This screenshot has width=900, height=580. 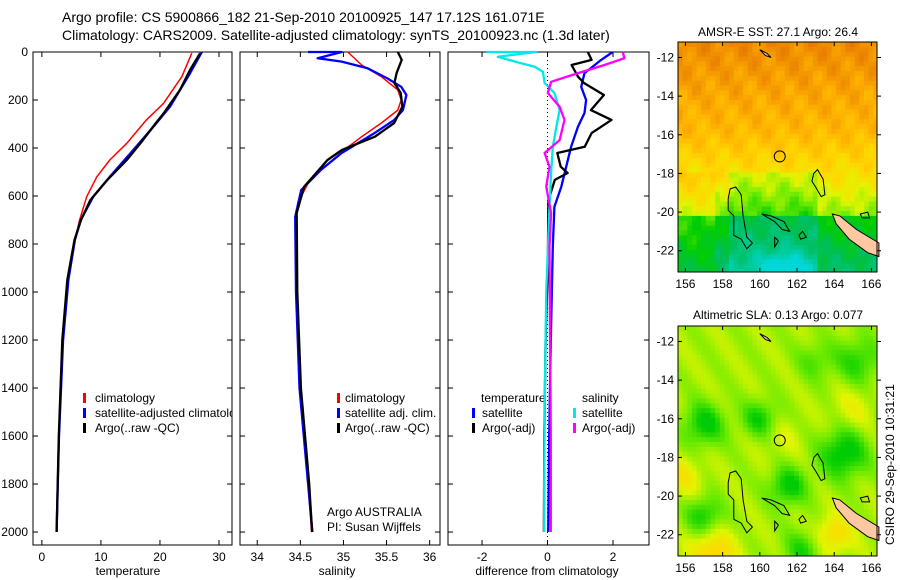 What do you see at coordinates (765, 53) in the screenshot?
I see `island-landmass` at bounding box center [765, 53].